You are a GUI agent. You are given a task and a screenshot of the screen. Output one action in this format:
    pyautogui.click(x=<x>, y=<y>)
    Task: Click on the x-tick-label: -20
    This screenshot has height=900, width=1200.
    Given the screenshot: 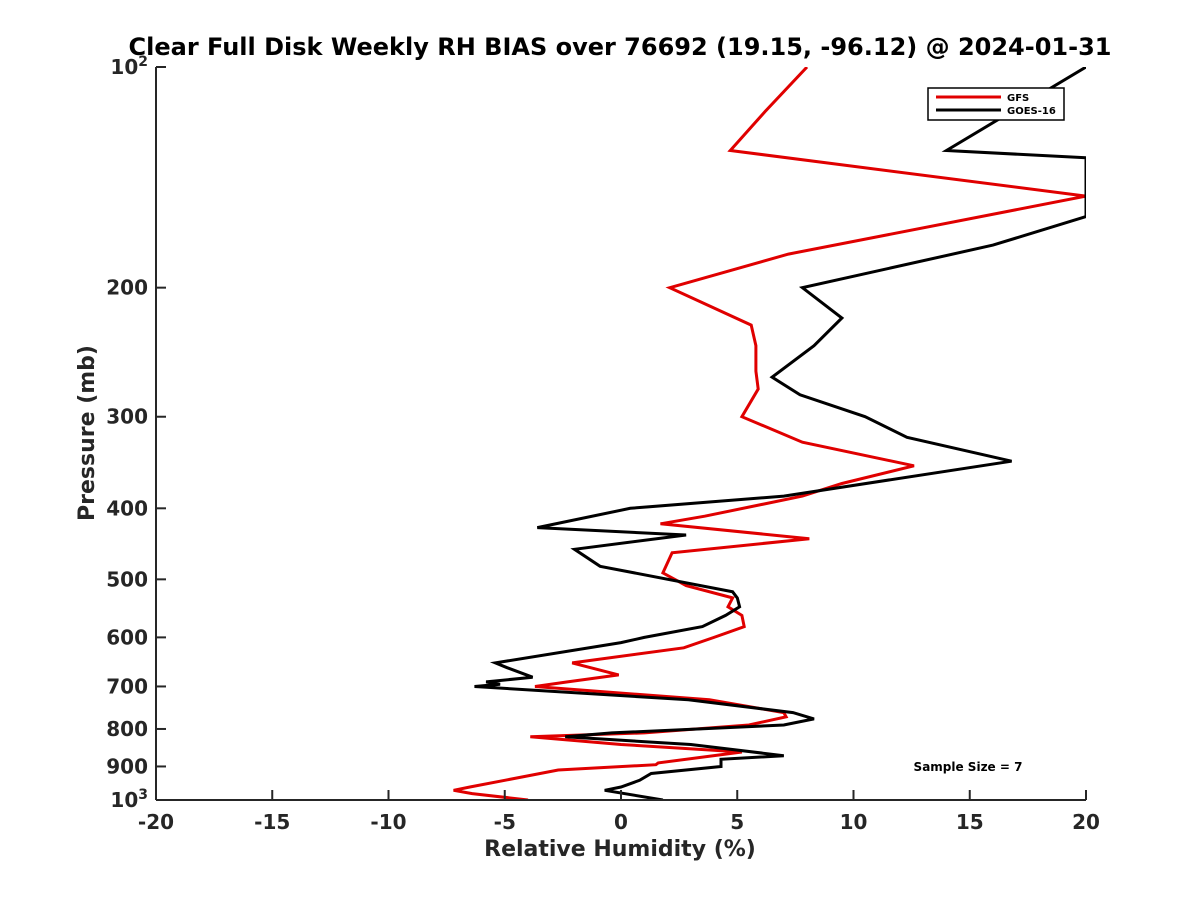 What is the action you would take?
    pyautogui.click(x=156, y=822)
    